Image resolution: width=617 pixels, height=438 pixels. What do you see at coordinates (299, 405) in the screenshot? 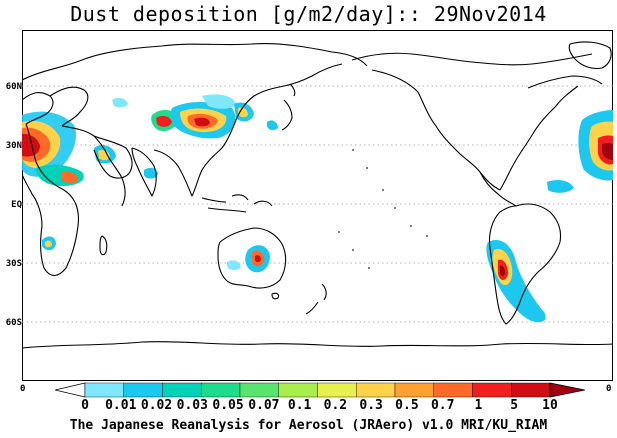
I see `colorbar-tick-label: 0.1` at bounding box center [299, 405].